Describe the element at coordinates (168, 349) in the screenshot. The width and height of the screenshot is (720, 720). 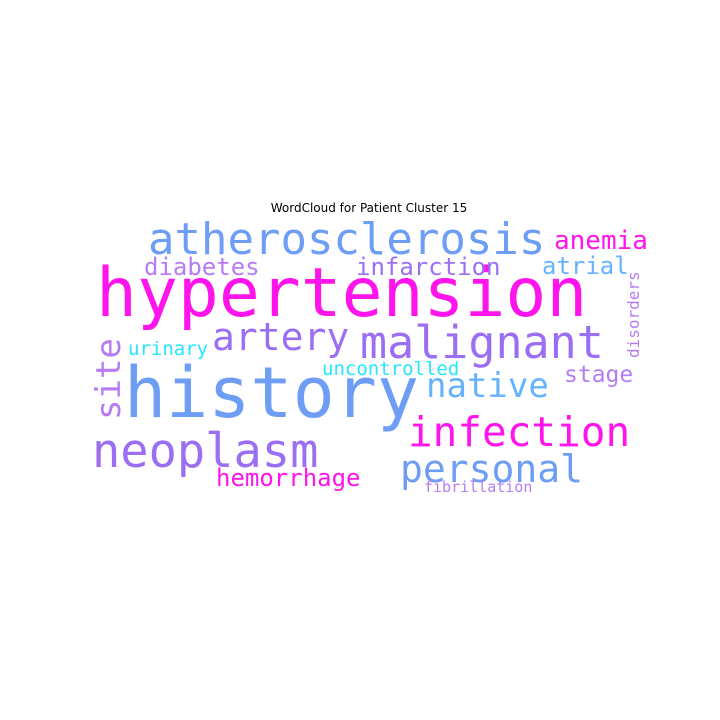
I see `word-urinary: urinary` at that location.